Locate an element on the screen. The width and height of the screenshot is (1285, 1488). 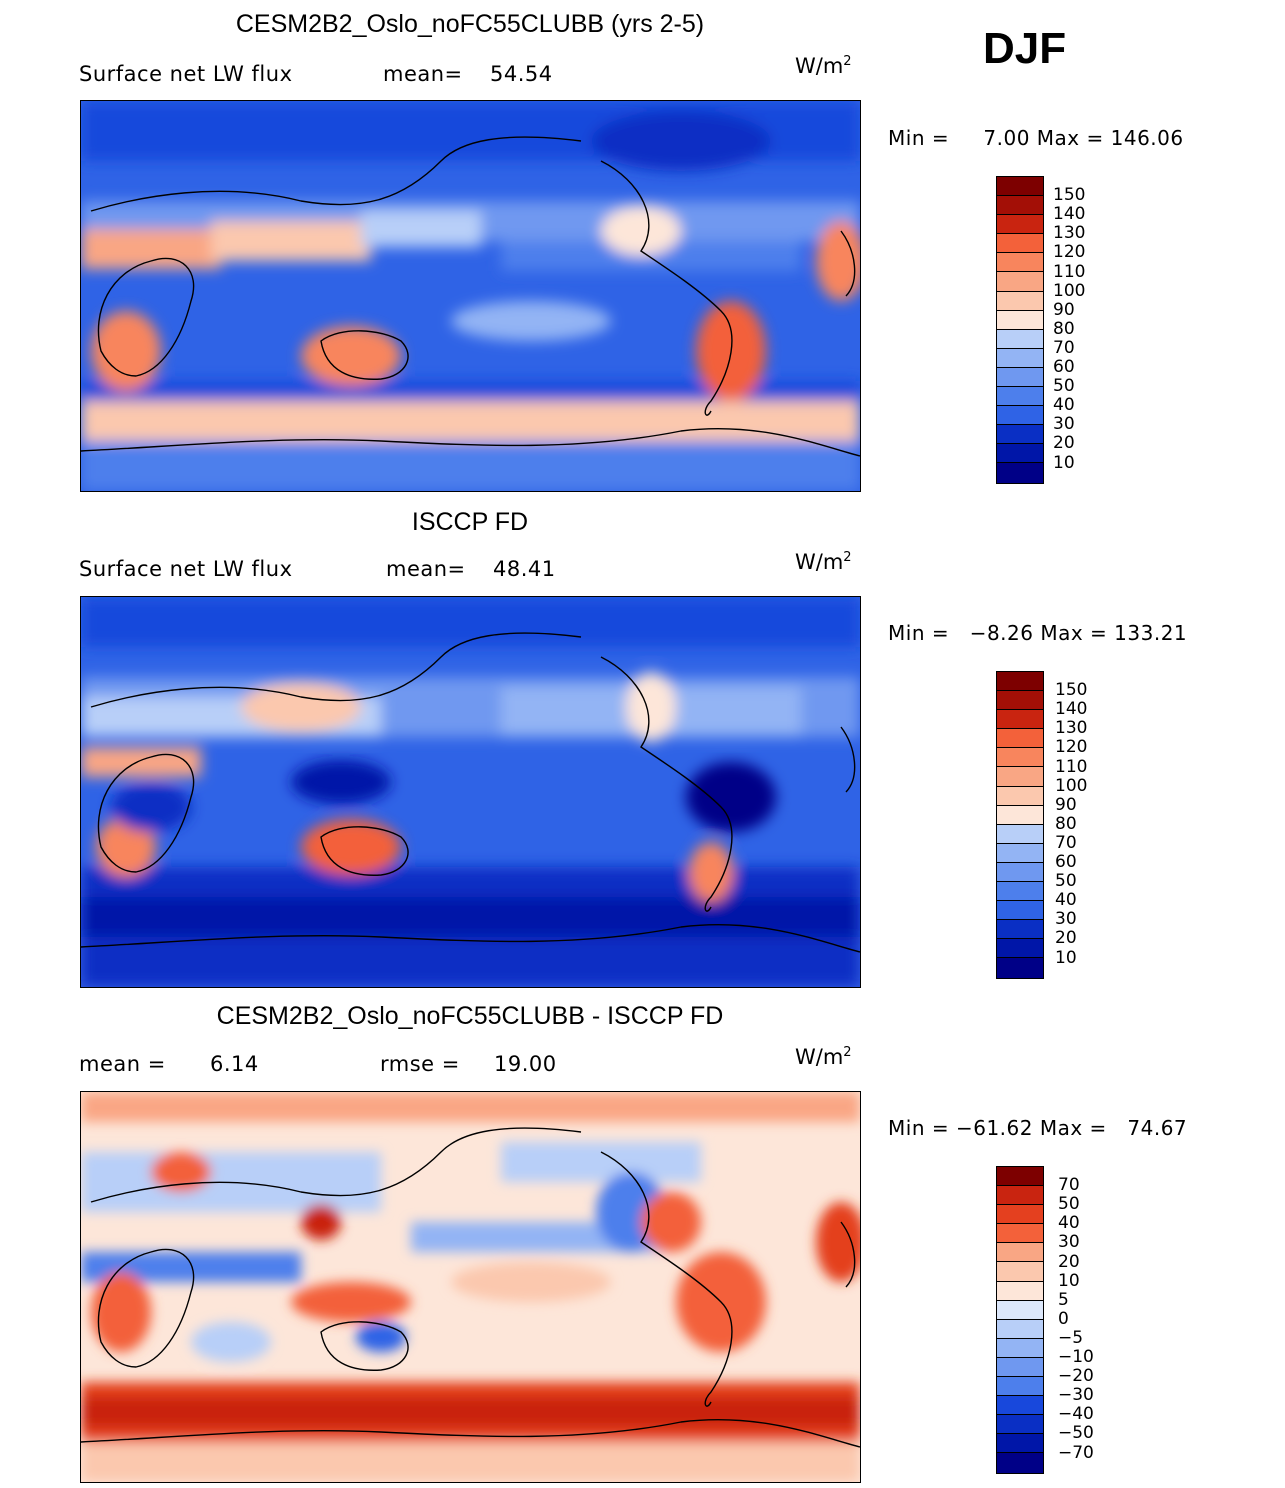
panel-3-coastlines is located at coordinates (470, 1287).